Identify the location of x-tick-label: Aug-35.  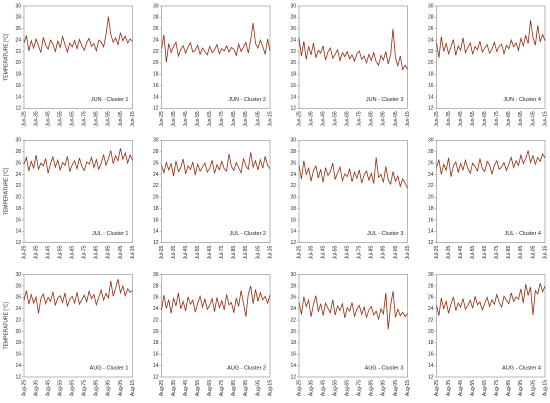
(311, 388).